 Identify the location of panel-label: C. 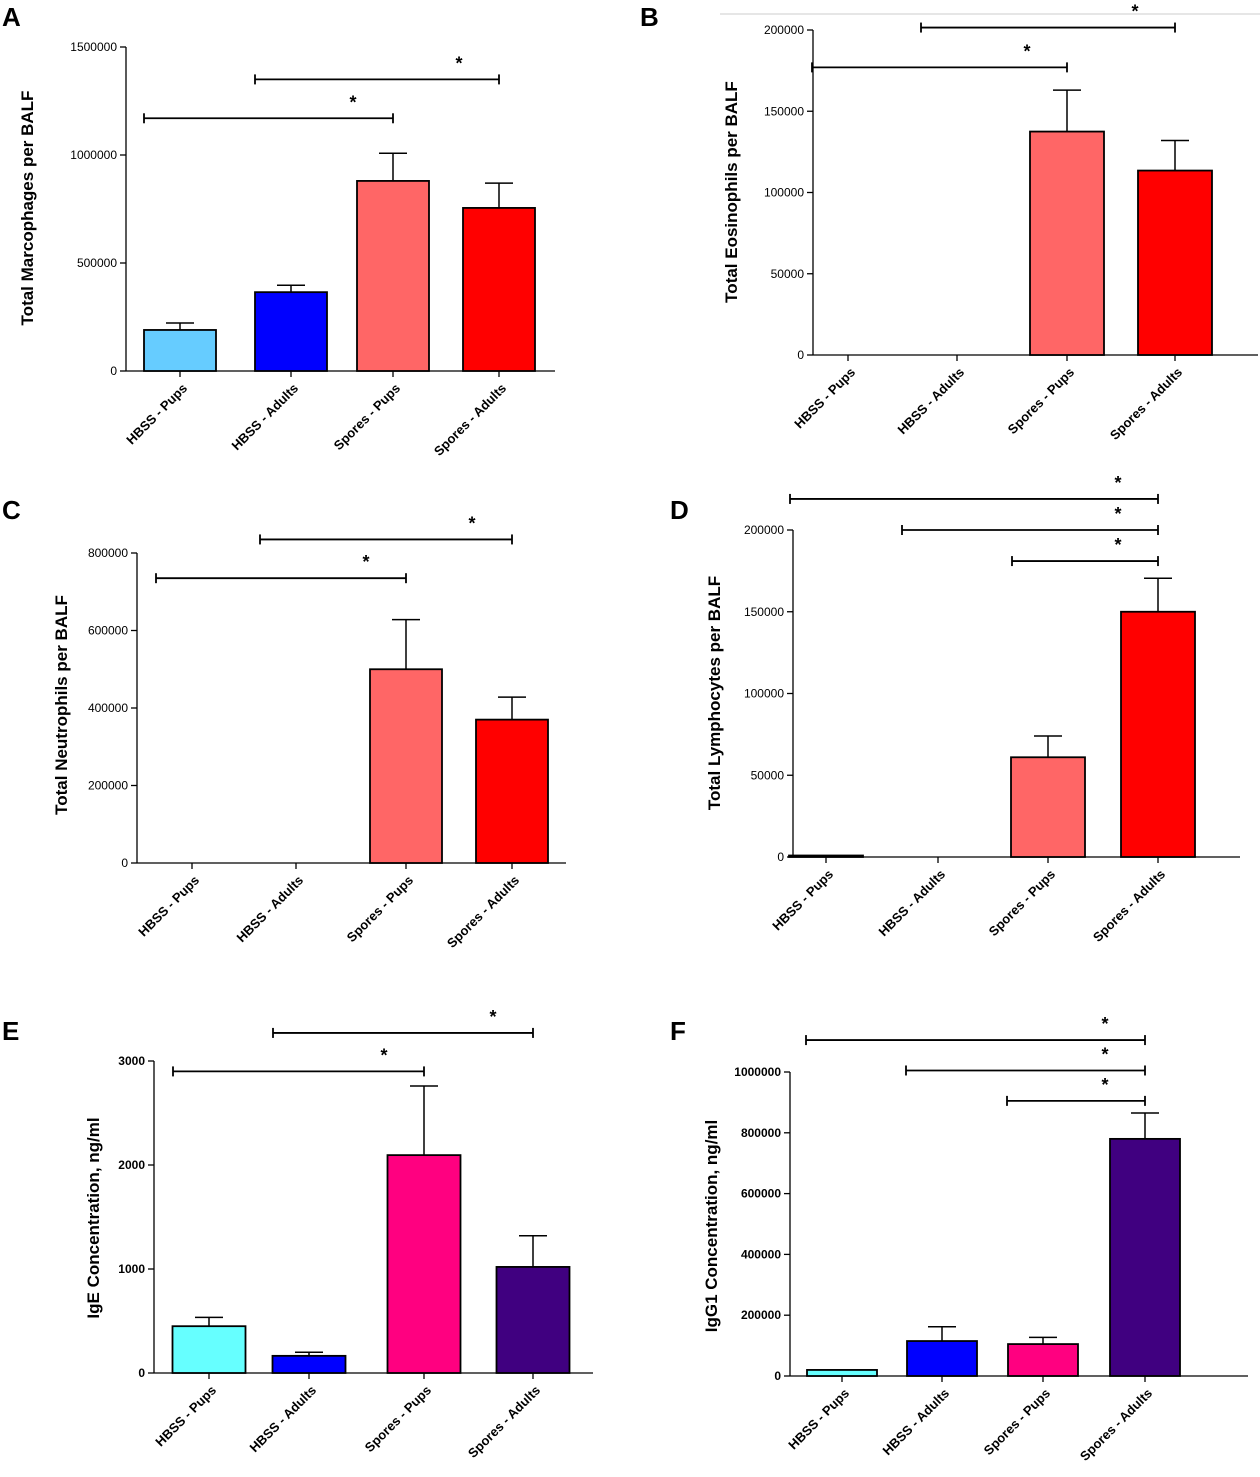
(11, 510).